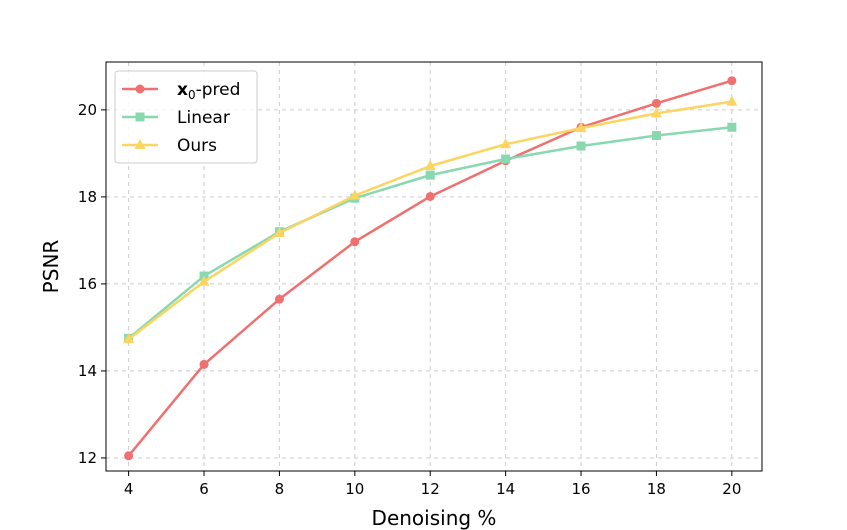 The image size is (847, 530). What do you see at coordinates (197, 146) in the screenshot?
I see `legend-label: Ours` at bounding box center [197, 146].